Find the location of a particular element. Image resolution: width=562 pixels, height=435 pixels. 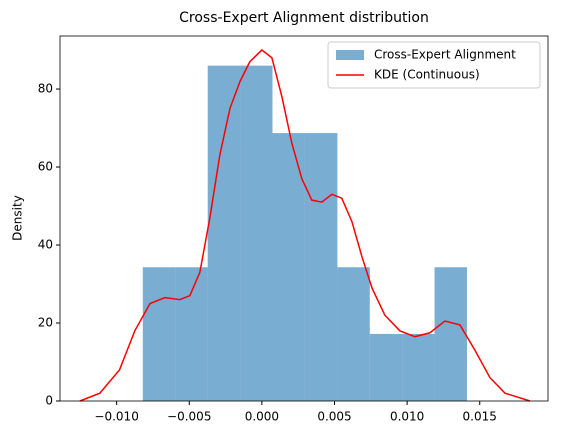

legend-label: KDE (Continuous) is located at coordinates (427, 75).